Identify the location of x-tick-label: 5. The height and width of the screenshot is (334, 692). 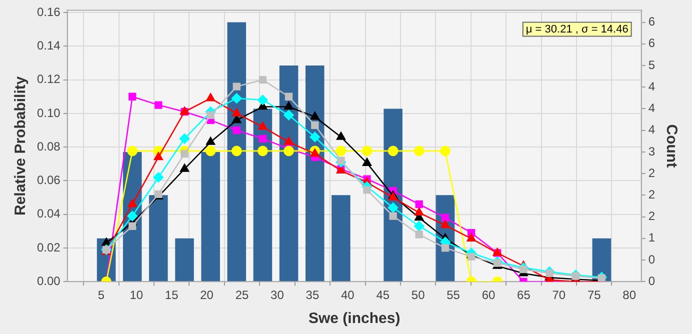
(101, 295).